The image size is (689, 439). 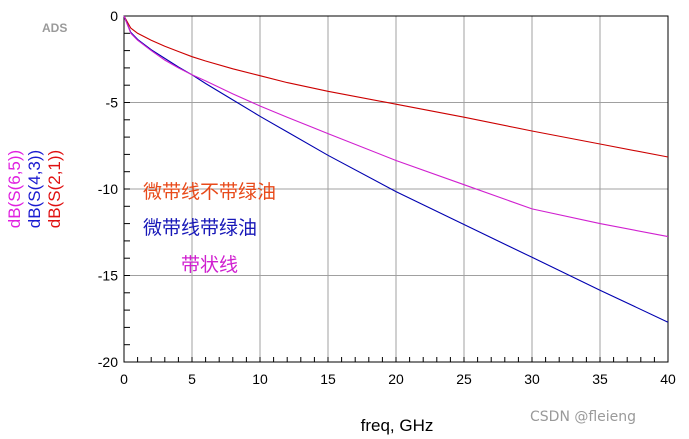 I want to click on x-tick-label: 15, so click(x=328, y=379).